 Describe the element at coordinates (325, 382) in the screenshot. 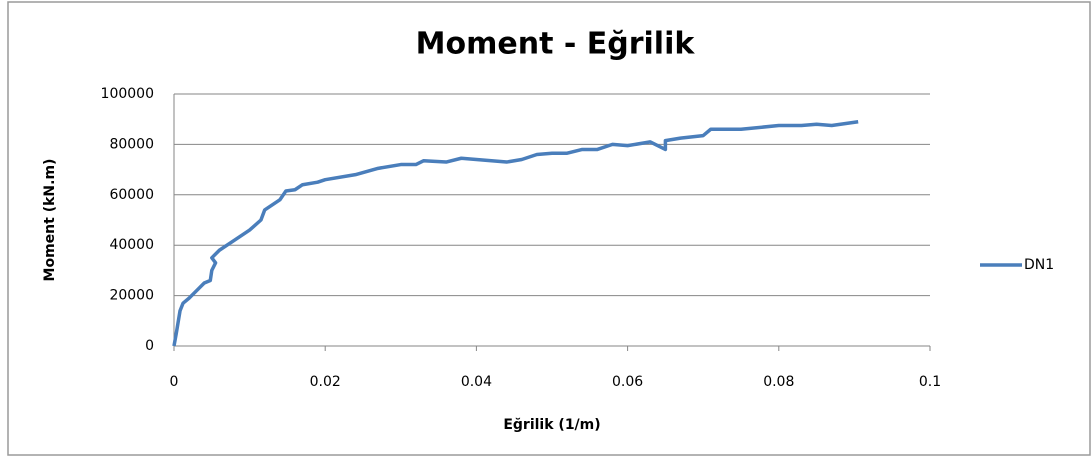

I see `x-tick-label: 0.02` at that location.